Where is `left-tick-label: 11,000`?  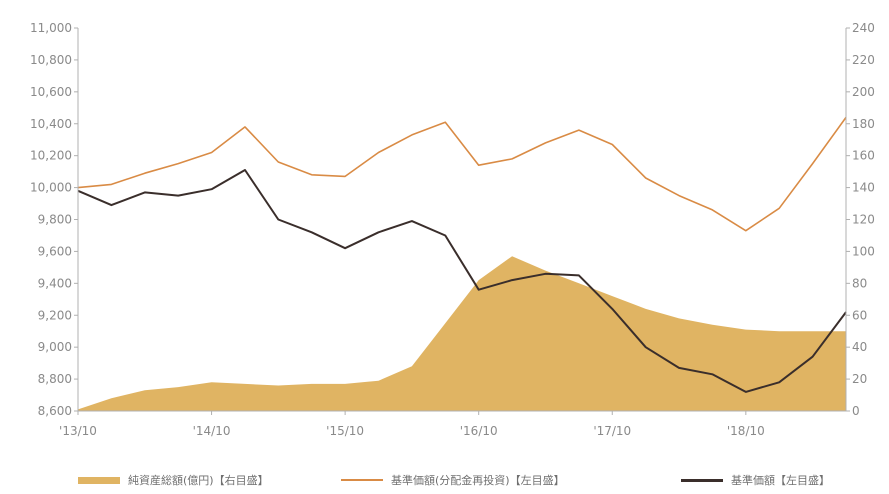 left-tick-label: 11,000 is located at coordinates (51, 28).